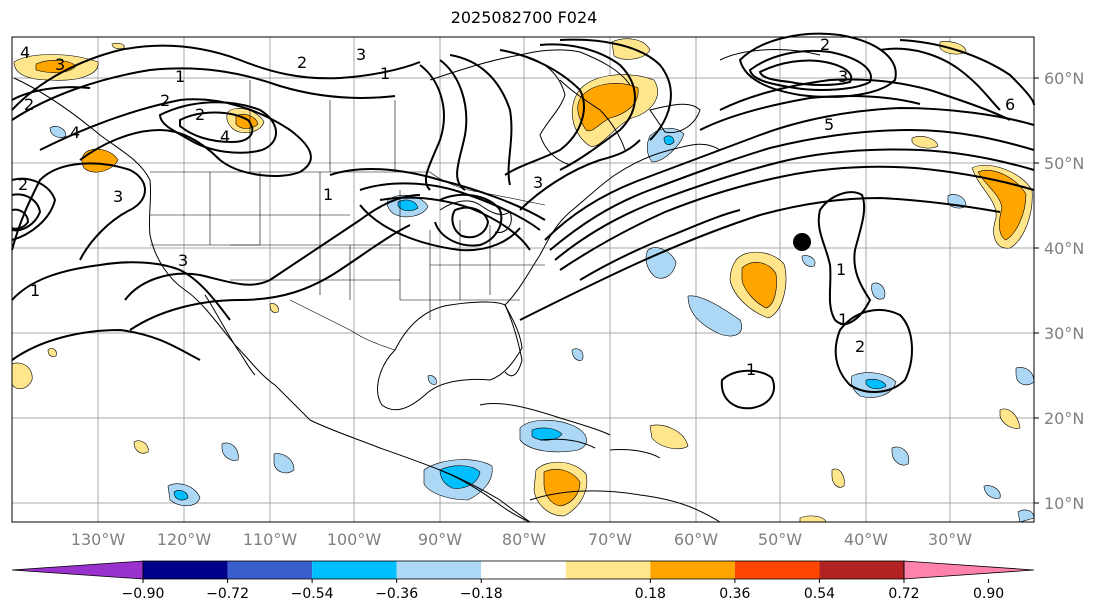 The height and width of the screenshot is (615, 1105). What do you see at coordinates (1064, 333) in the screenshot?
I see `lat-label: 30°N` at bounding box center [1064, 333].